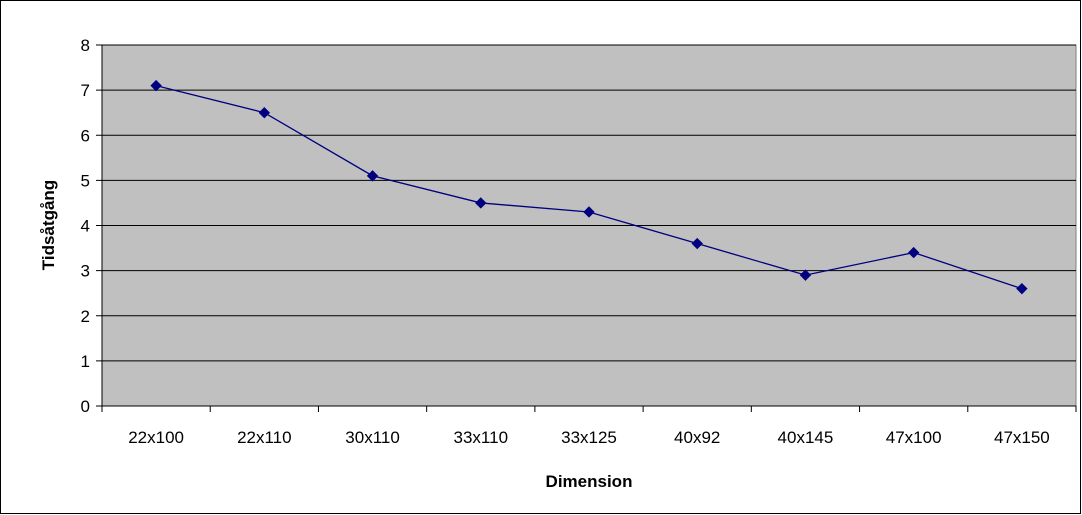 This screenshot has height=515, width=1082. What do you see at coordinates (85, 45) in the screenshot?
I see `y-tick-label: 8` at bounding box center [85, 45].